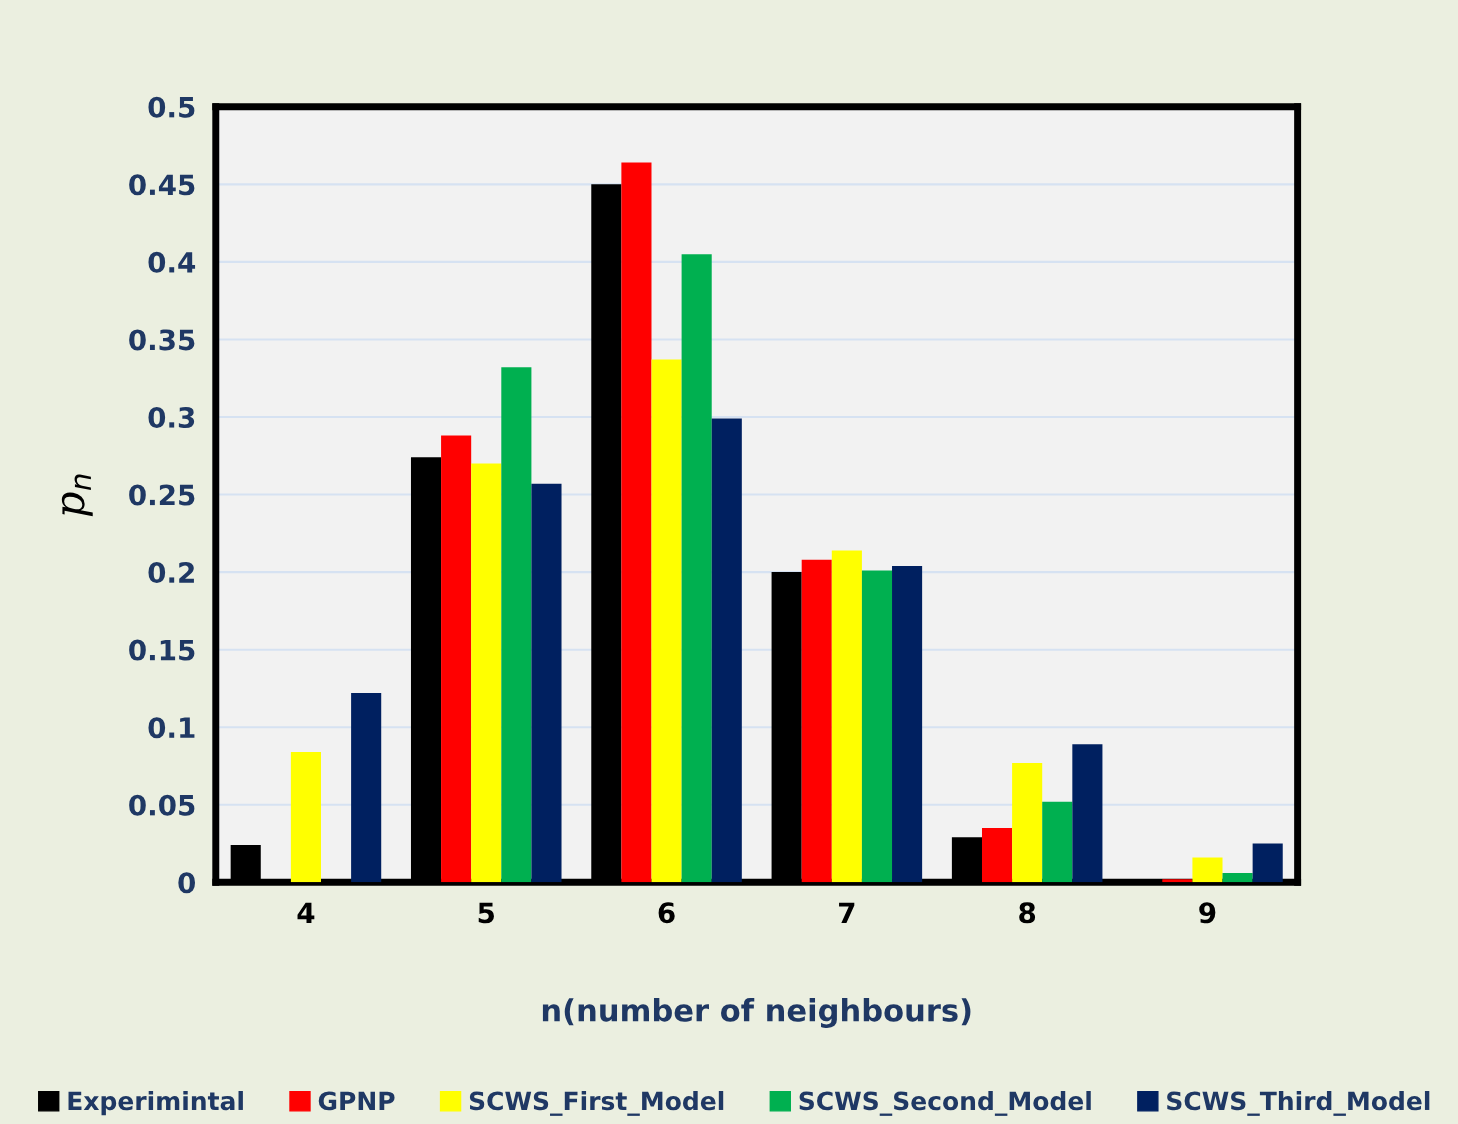 Image resolution: width=1458 pixels, height=1124 pixels. I want to click on y-tick-label: 0.1, so click(171, 728).